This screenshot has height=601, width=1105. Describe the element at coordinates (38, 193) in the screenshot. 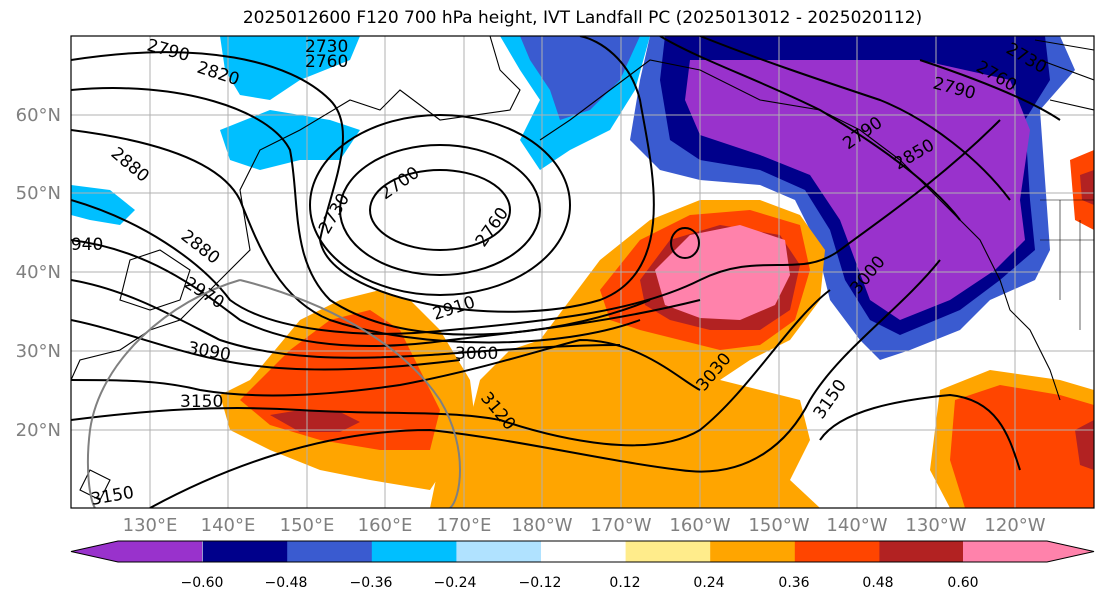

I see `lat-label: 50°N` at that location.